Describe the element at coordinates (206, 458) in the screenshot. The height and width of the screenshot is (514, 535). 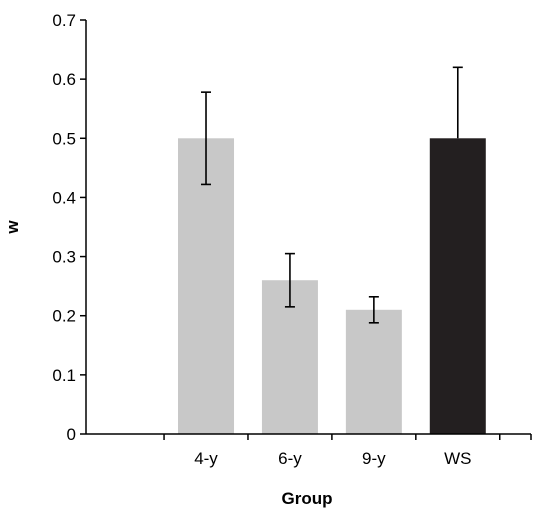
I see `x-tick-label: 4-y` at that location.